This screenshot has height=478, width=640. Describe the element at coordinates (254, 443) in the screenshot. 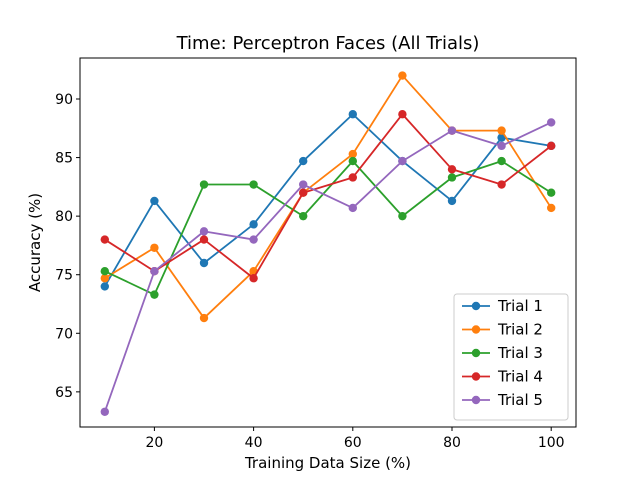

I see `x-tick-label: 40` at that location.